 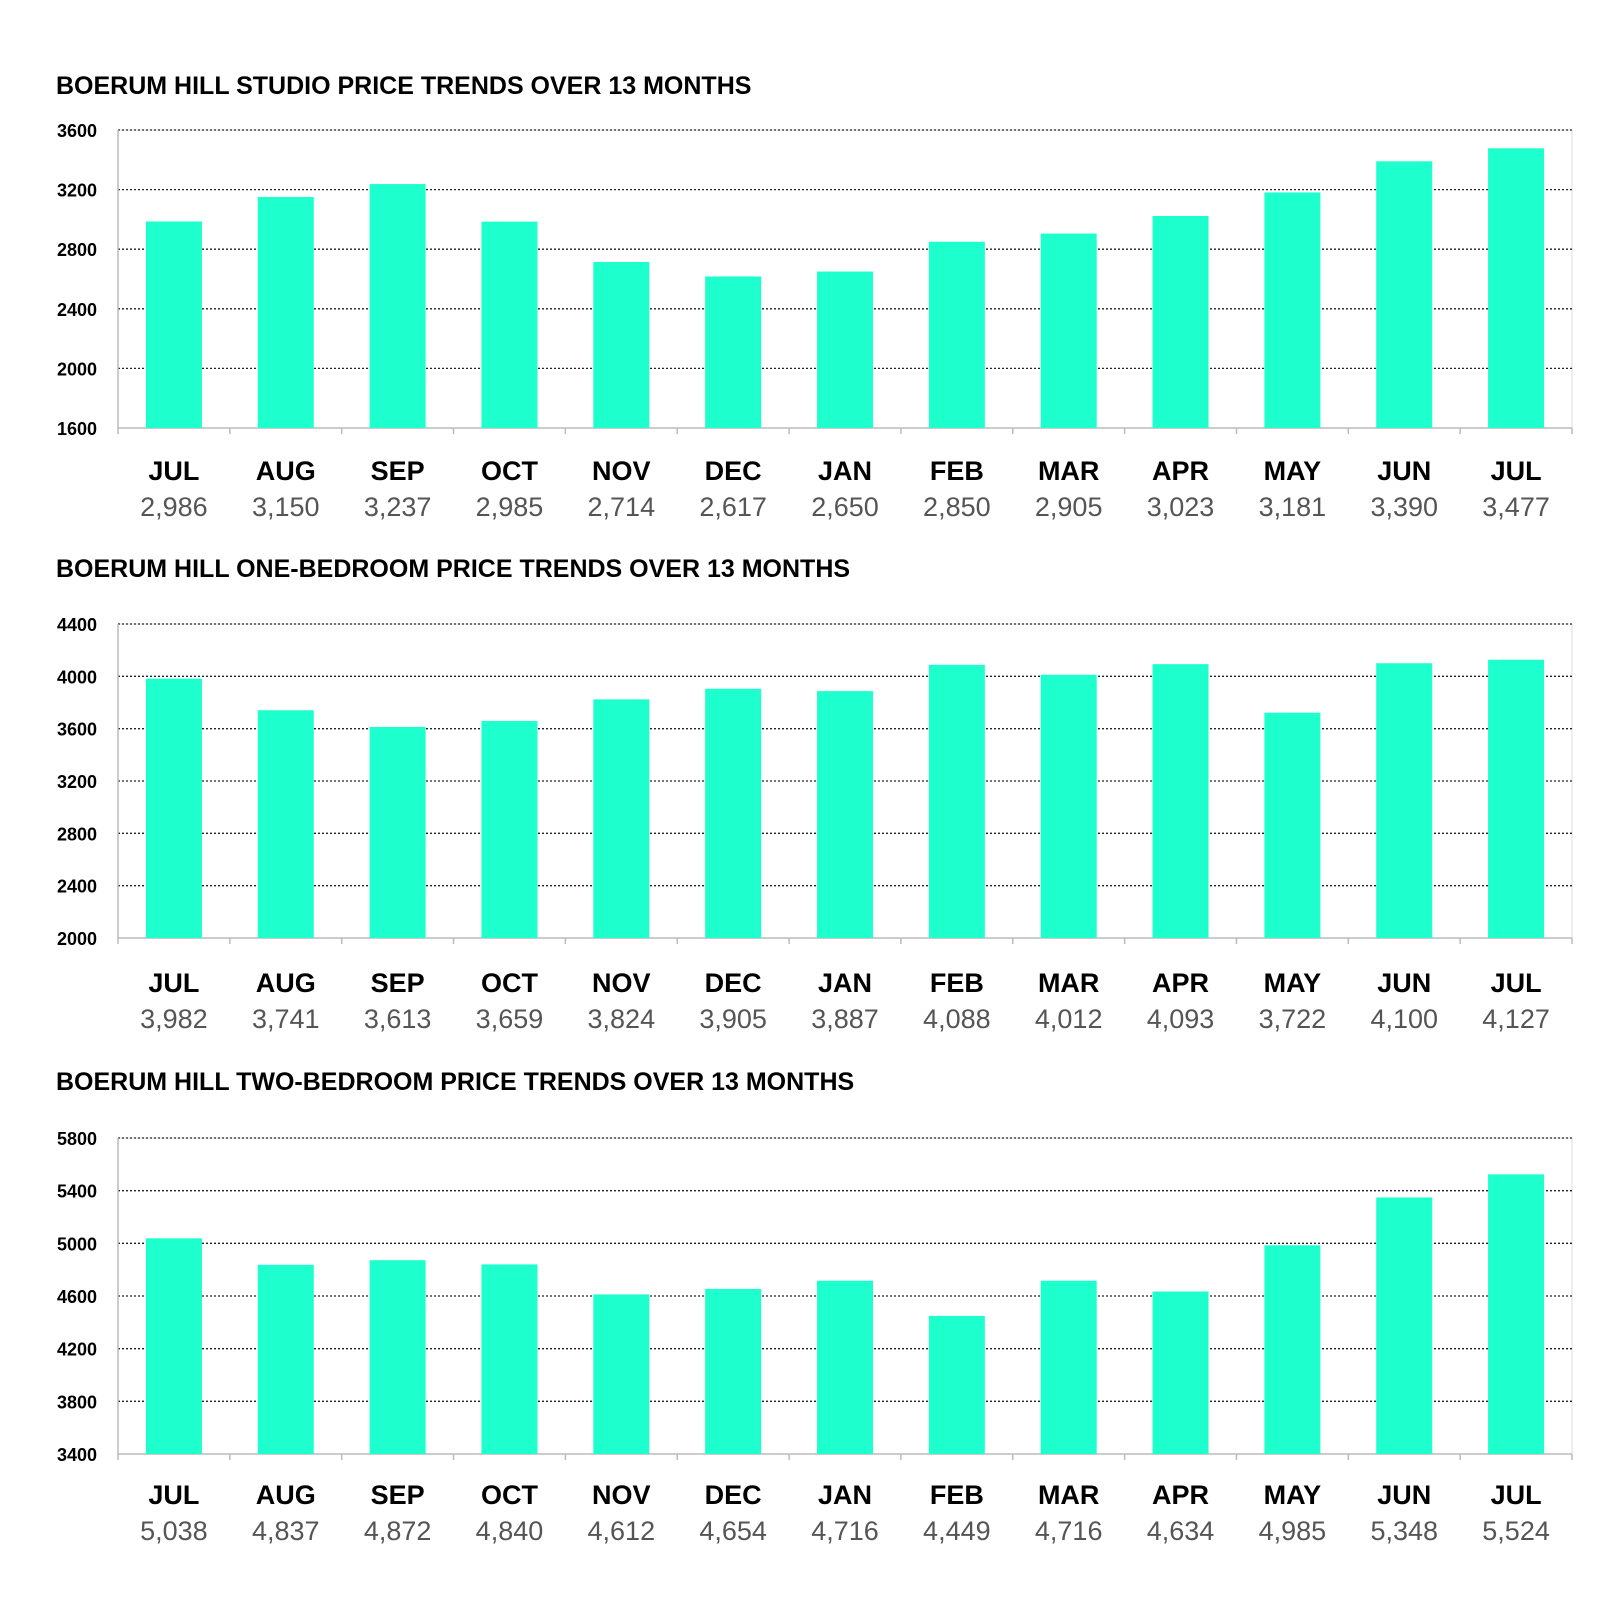 I want to click on two-bedroom-value-label: 5,038, so click(x=174, y=1531).